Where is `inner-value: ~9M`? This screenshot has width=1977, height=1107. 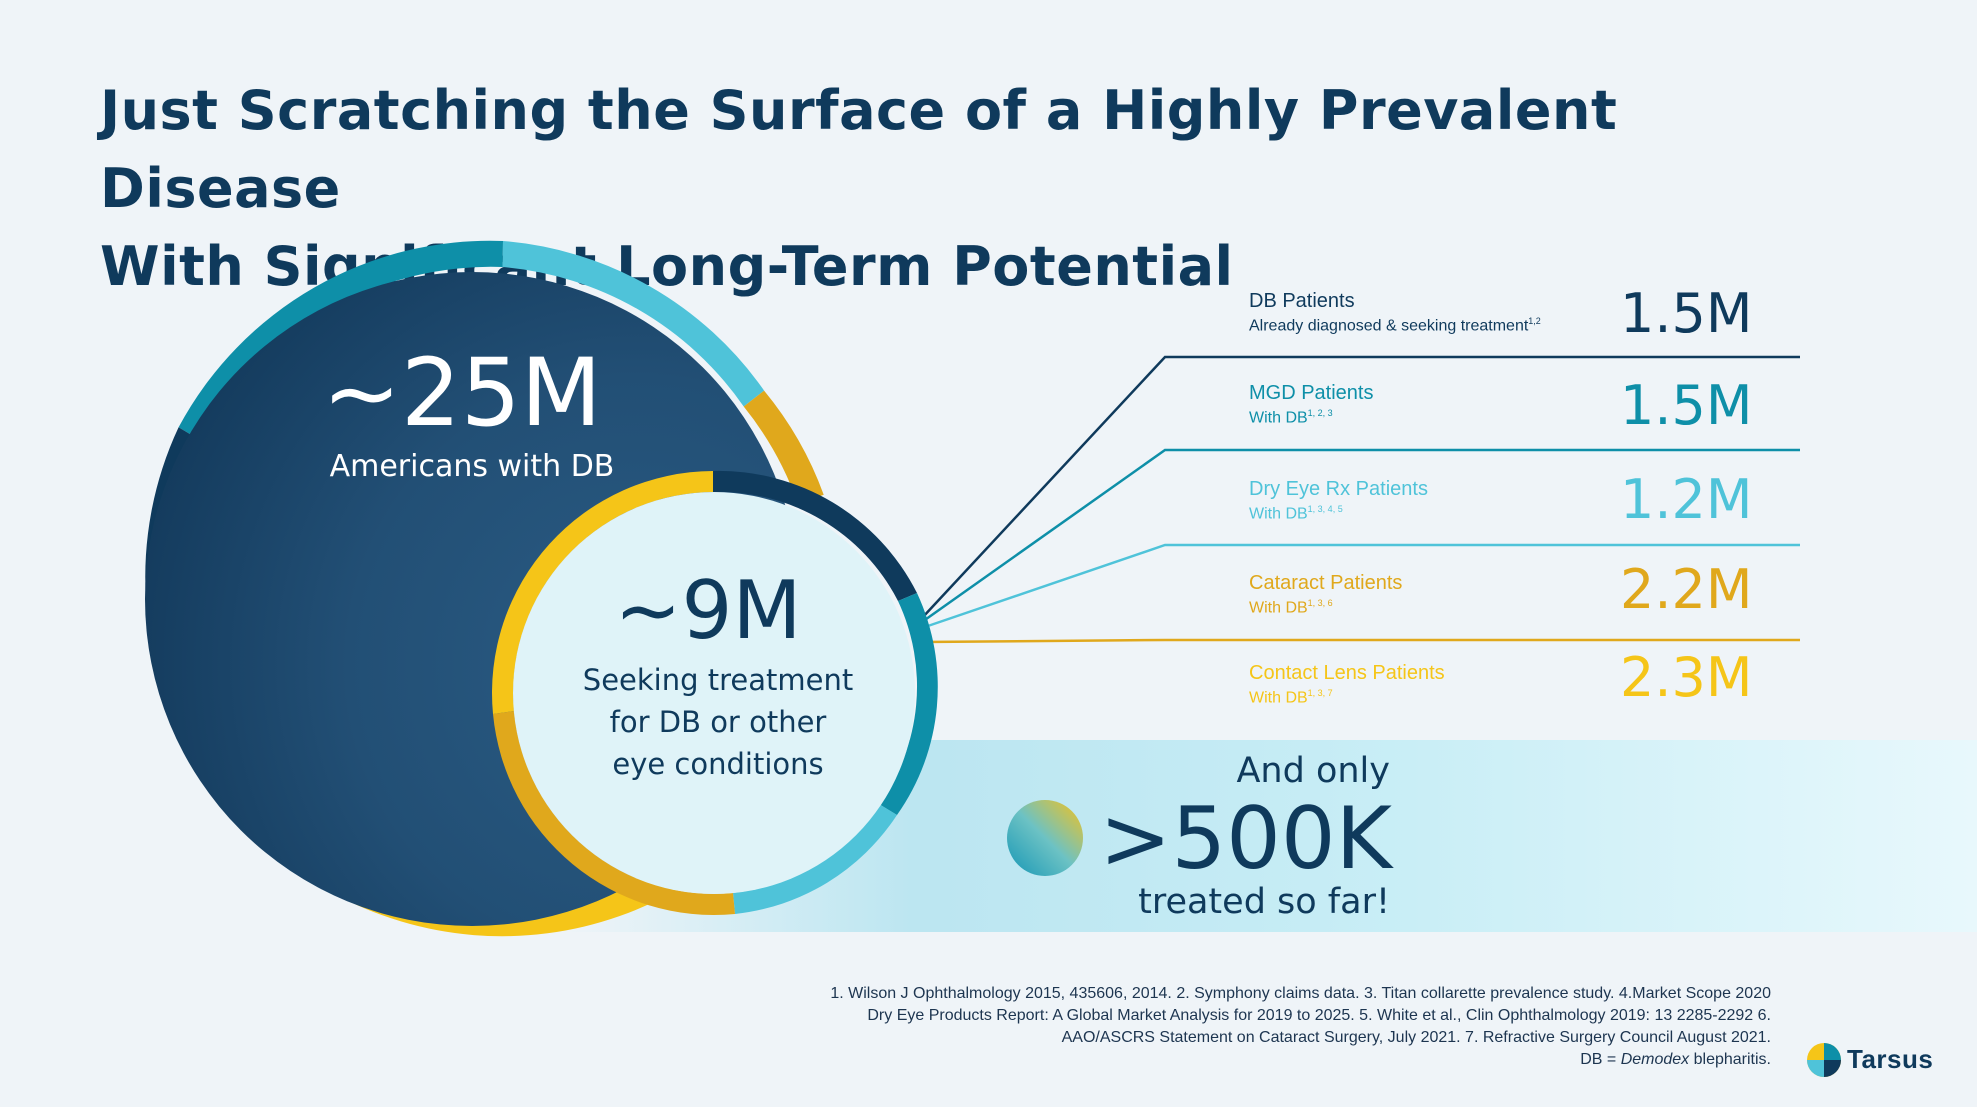 inner-value: ~9M is located at coordinates (708, 610).